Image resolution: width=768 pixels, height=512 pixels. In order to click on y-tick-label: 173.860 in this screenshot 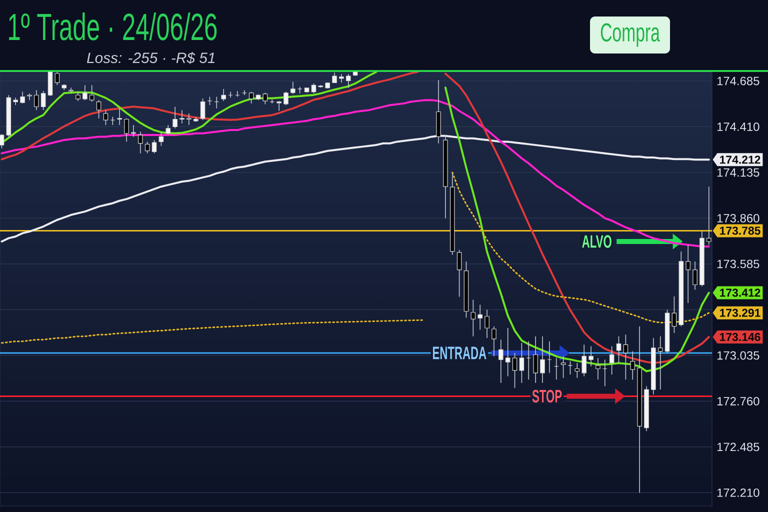, I will do `click(738, 218)`.